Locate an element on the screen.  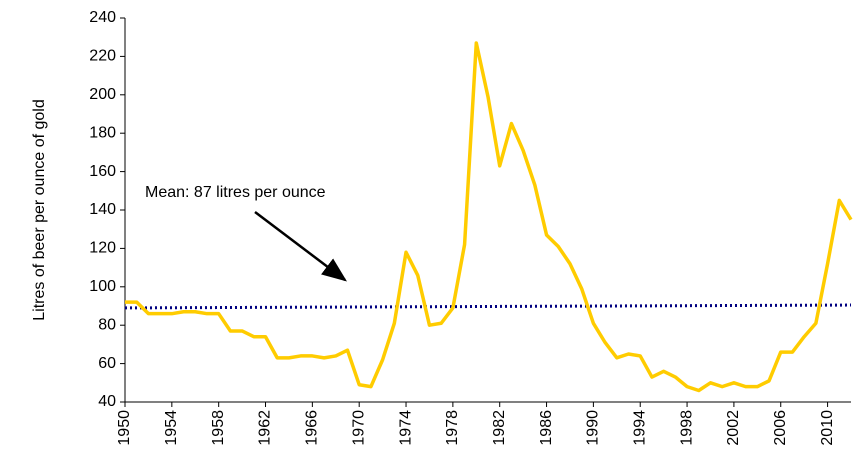
x-tick-label: 1990 is located at coordinates (593, 428).